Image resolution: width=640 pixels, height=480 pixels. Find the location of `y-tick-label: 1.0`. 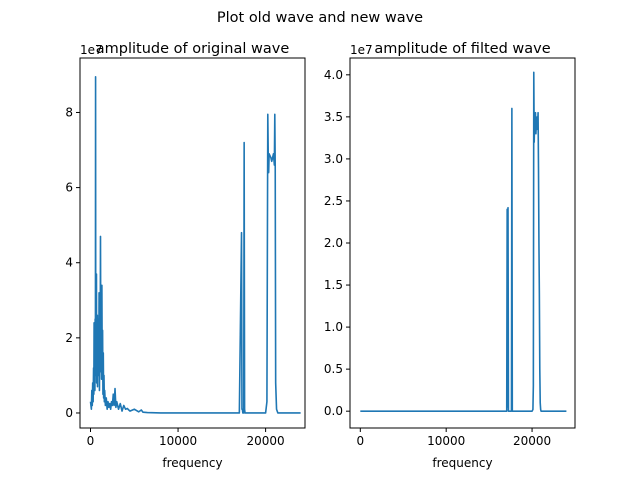

y-tick-label: 1.0 is located at coordinates (333, 327).